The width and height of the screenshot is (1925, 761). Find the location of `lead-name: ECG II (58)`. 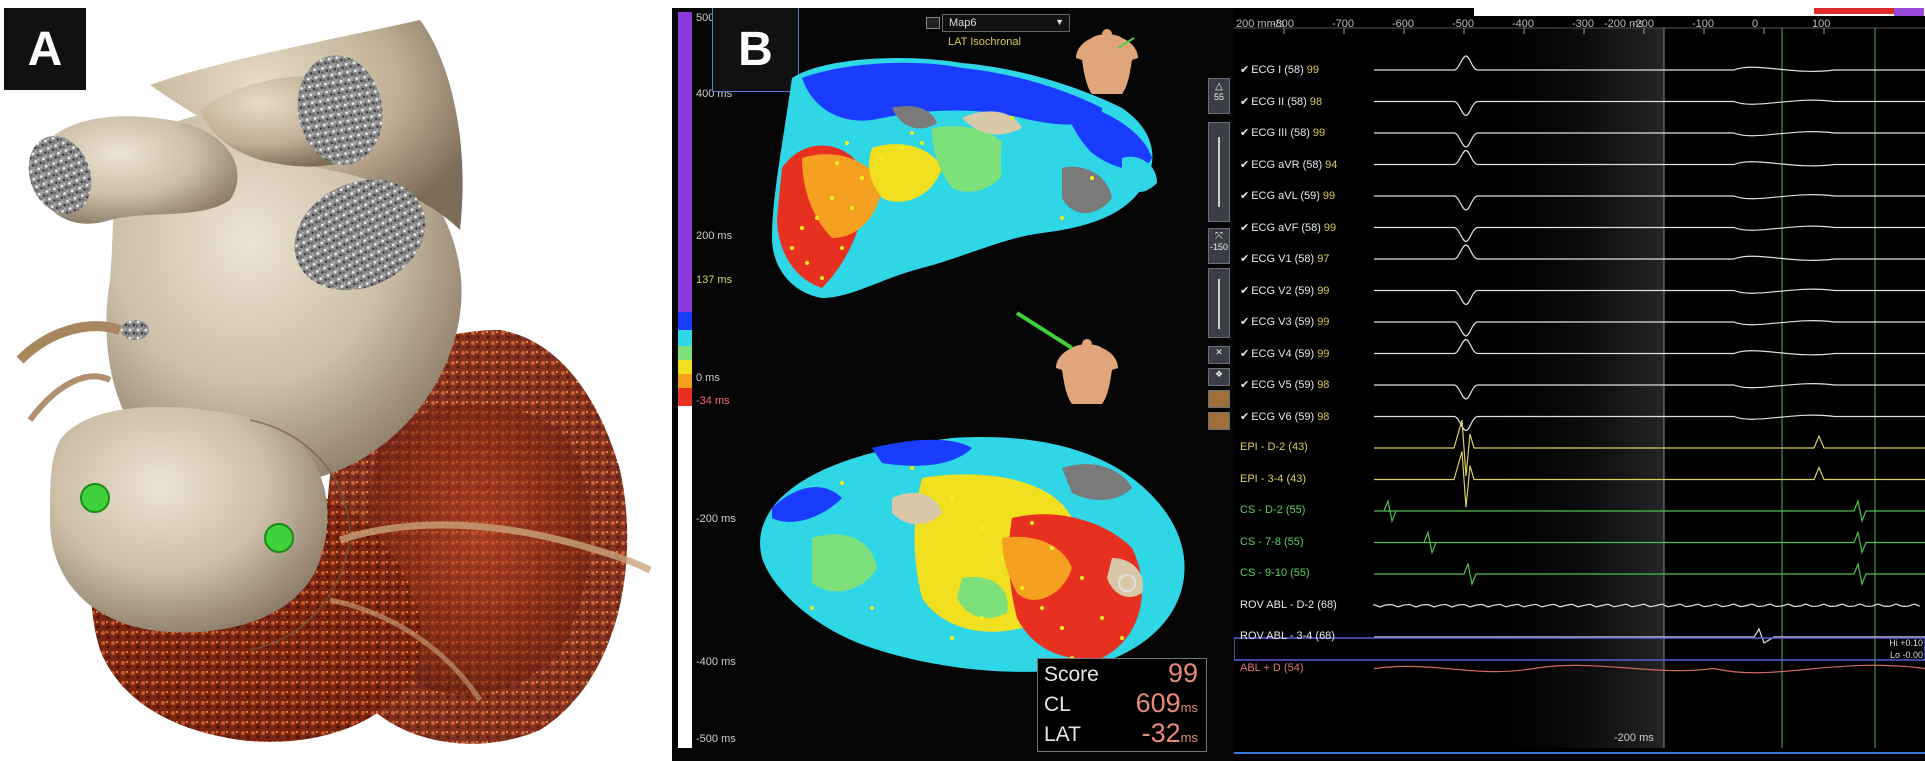

lead-name: ECG II (58) is located at coordinates (1279, 101).